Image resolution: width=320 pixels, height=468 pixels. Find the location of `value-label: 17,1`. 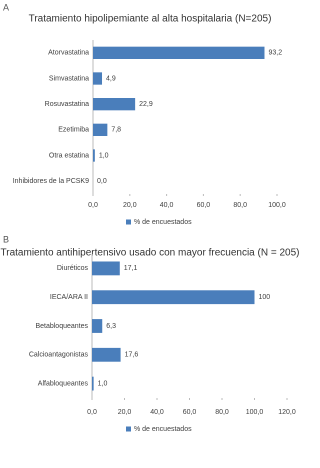

value-label: 17,1 is located at coordinates (131, 268).